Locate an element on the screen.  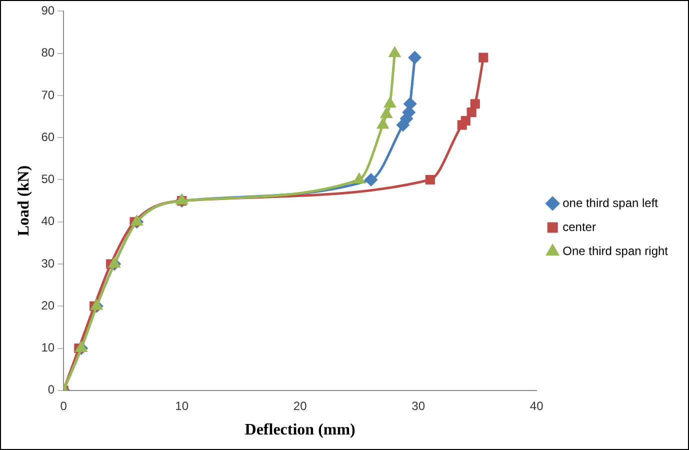
y-tick-label: 80 is located at coordinates (48, 53).